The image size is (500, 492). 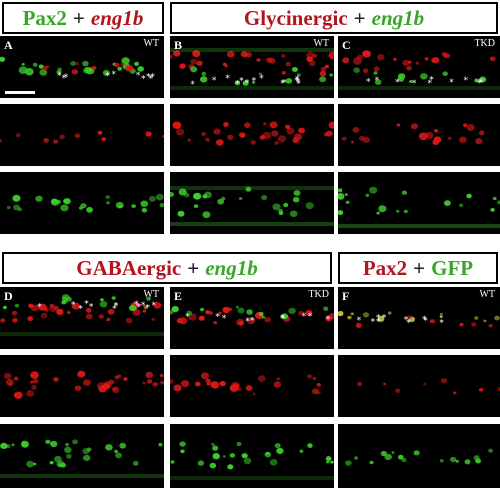 I want to click on header-pax2-gfp: Pax2 + GFP, so click(x=418, y=268).